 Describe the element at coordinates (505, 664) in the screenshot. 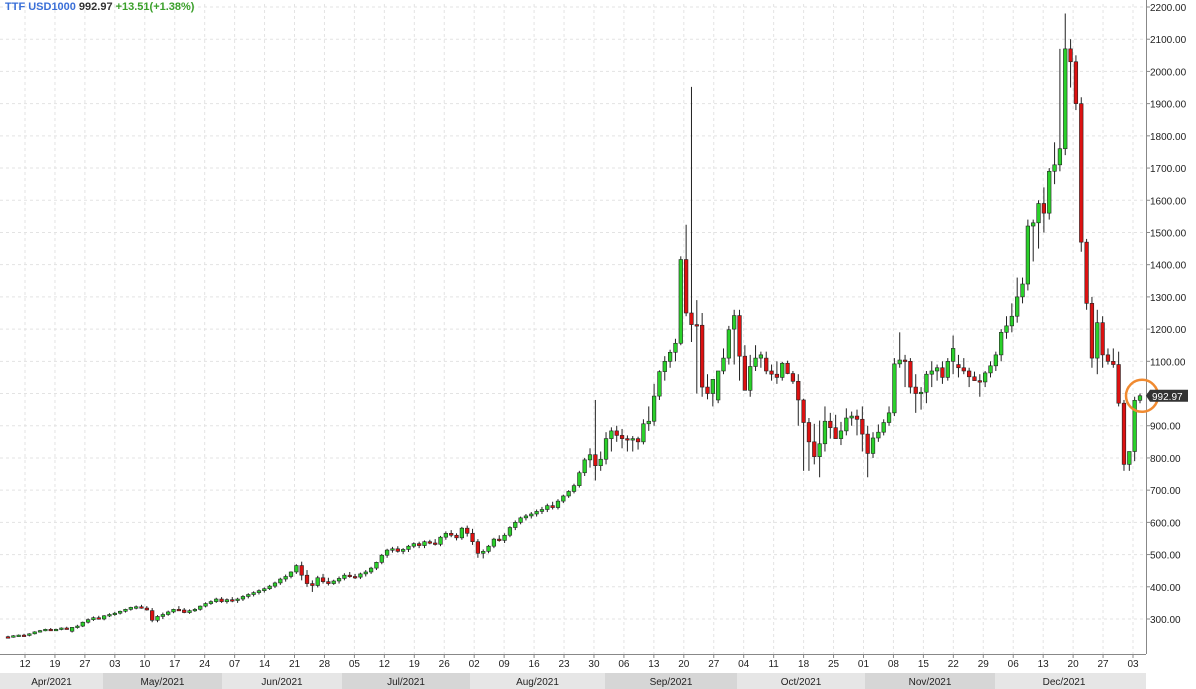

I see `x-day-label: 09` at that location.